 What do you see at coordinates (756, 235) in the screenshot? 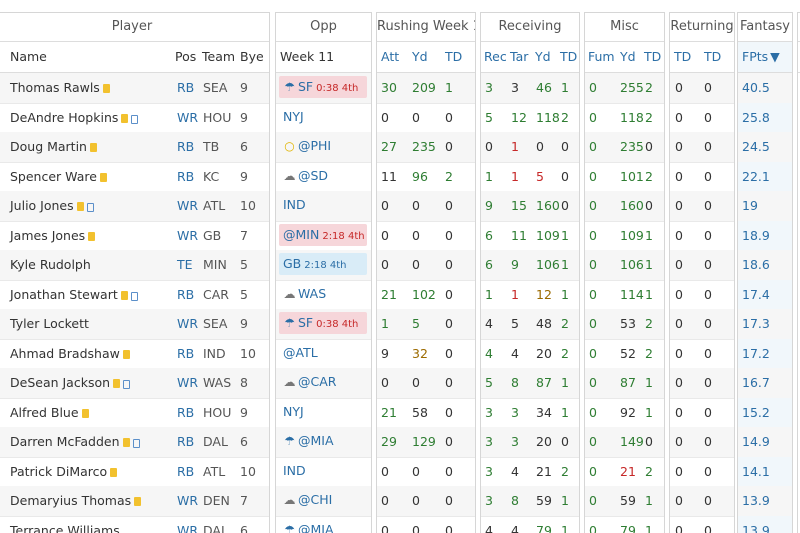
I see `fantasy-points: 18.9` at bounding box center [756, 235].